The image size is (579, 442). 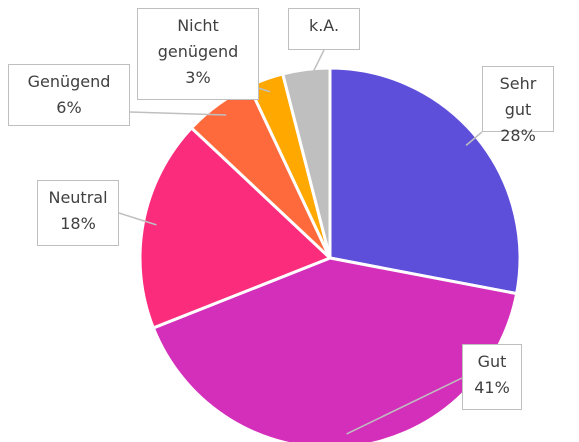 What do you see at coordinates (78, 213) in the screenshot?
I see `data-label: Neutral 18%` at bounding box center [78, 213].